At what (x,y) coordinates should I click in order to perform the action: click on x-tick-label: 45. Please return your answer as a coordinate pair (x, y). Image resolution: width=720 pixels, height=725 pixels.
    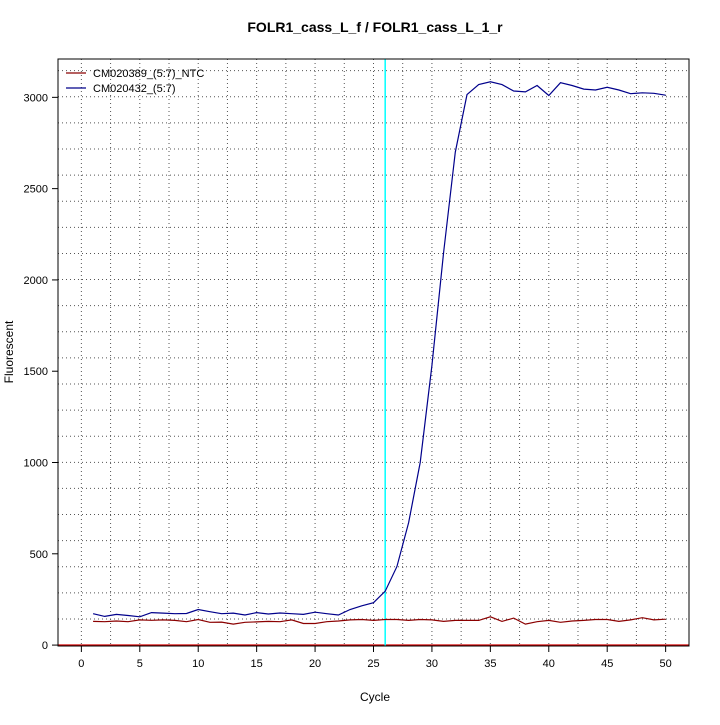
    Looking at the image, I should click on (607, 664).